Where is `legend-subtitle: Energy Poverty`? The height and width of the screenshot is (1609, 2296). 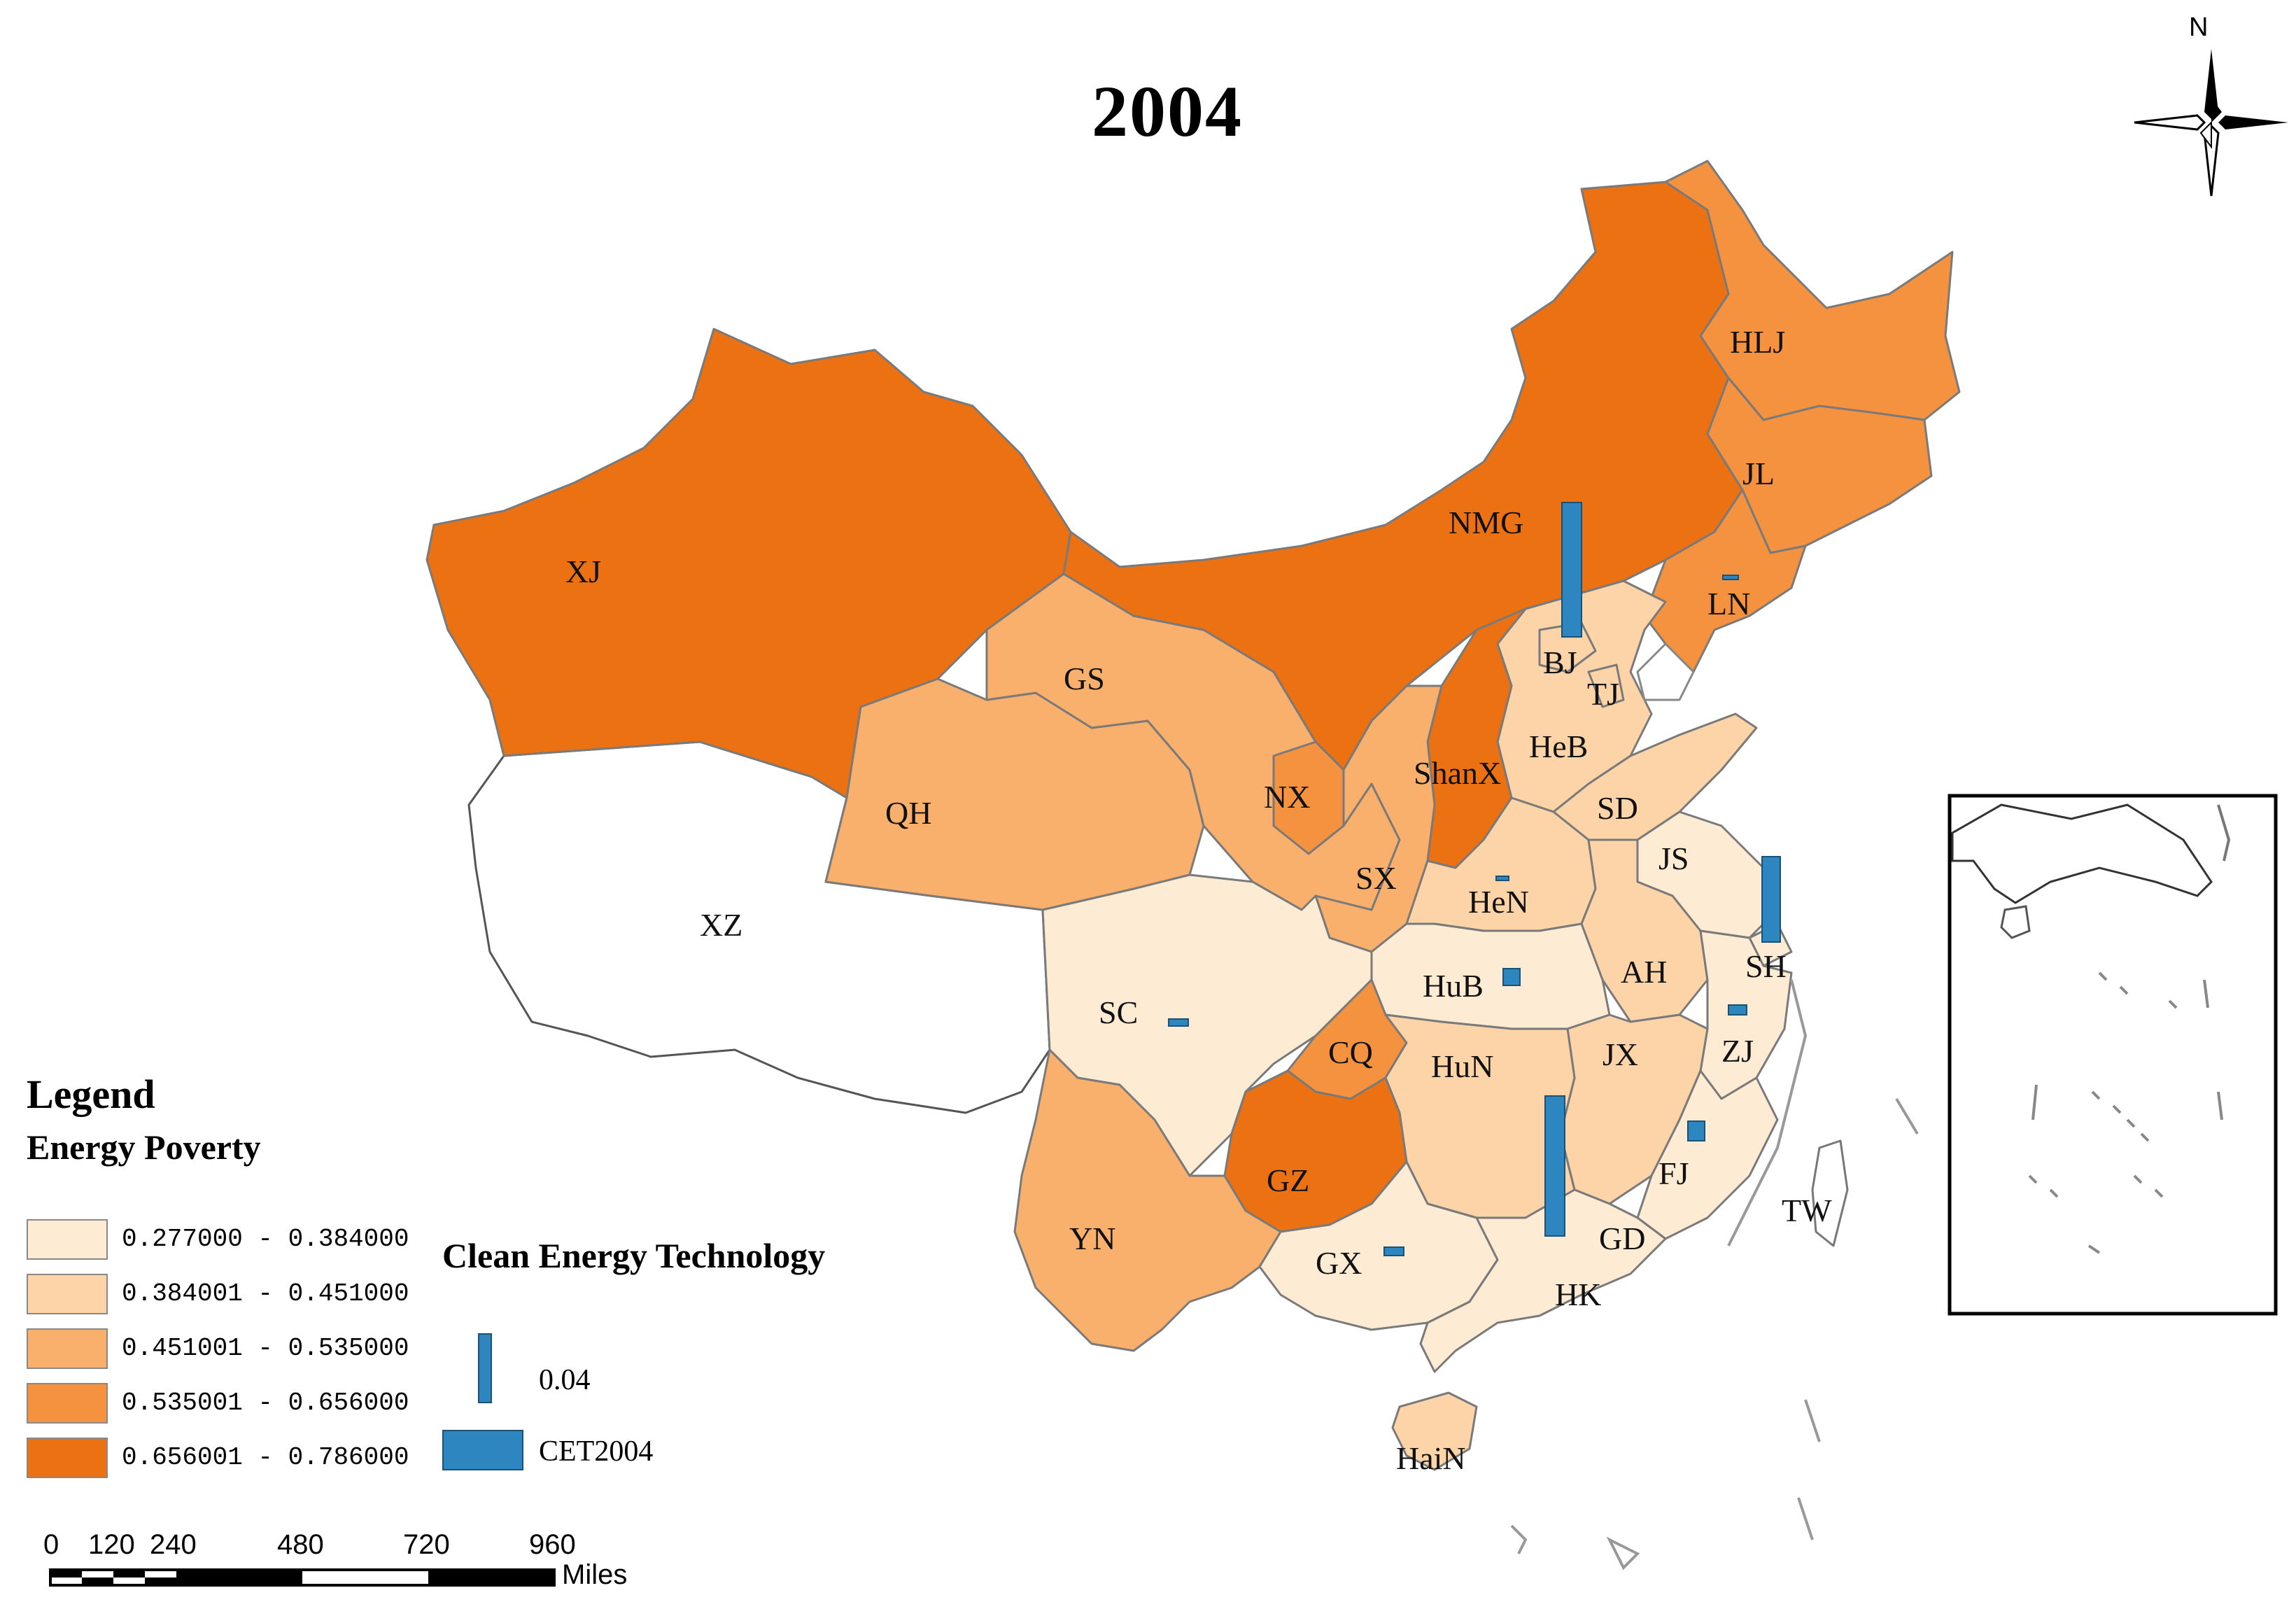 legend-subtitle: Energy Poverty is located at coordinates (144, 1147).